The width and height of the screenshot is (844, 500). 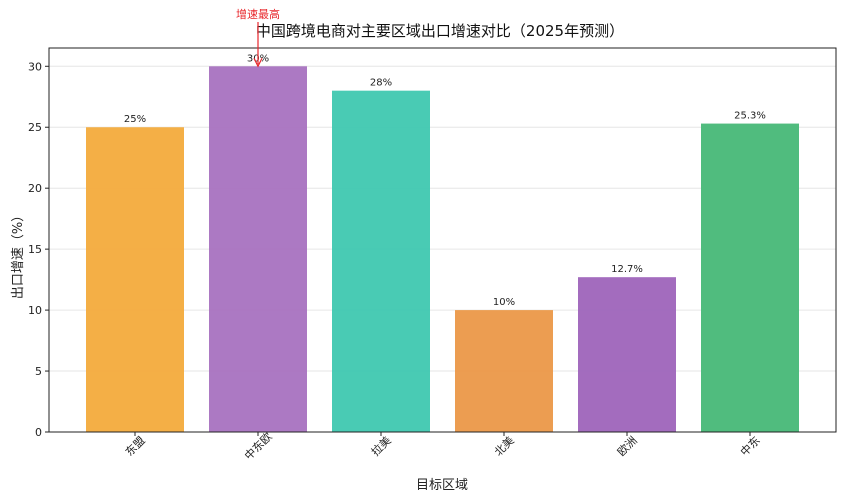 What do you see at coordinates (380, 445) in the screenshot?
I see `x-tick-label: 拉美` at bounding box center [380, 445].